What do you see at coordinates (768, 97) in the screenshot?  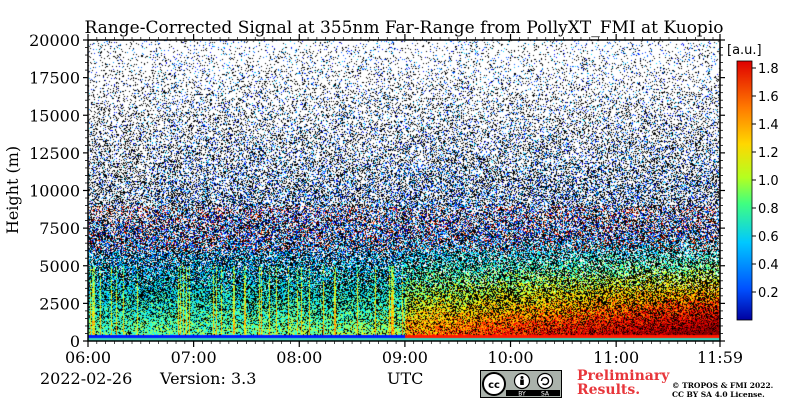 I see `colorbar-tick-label: 1.6` at bounding box center [768, 97].